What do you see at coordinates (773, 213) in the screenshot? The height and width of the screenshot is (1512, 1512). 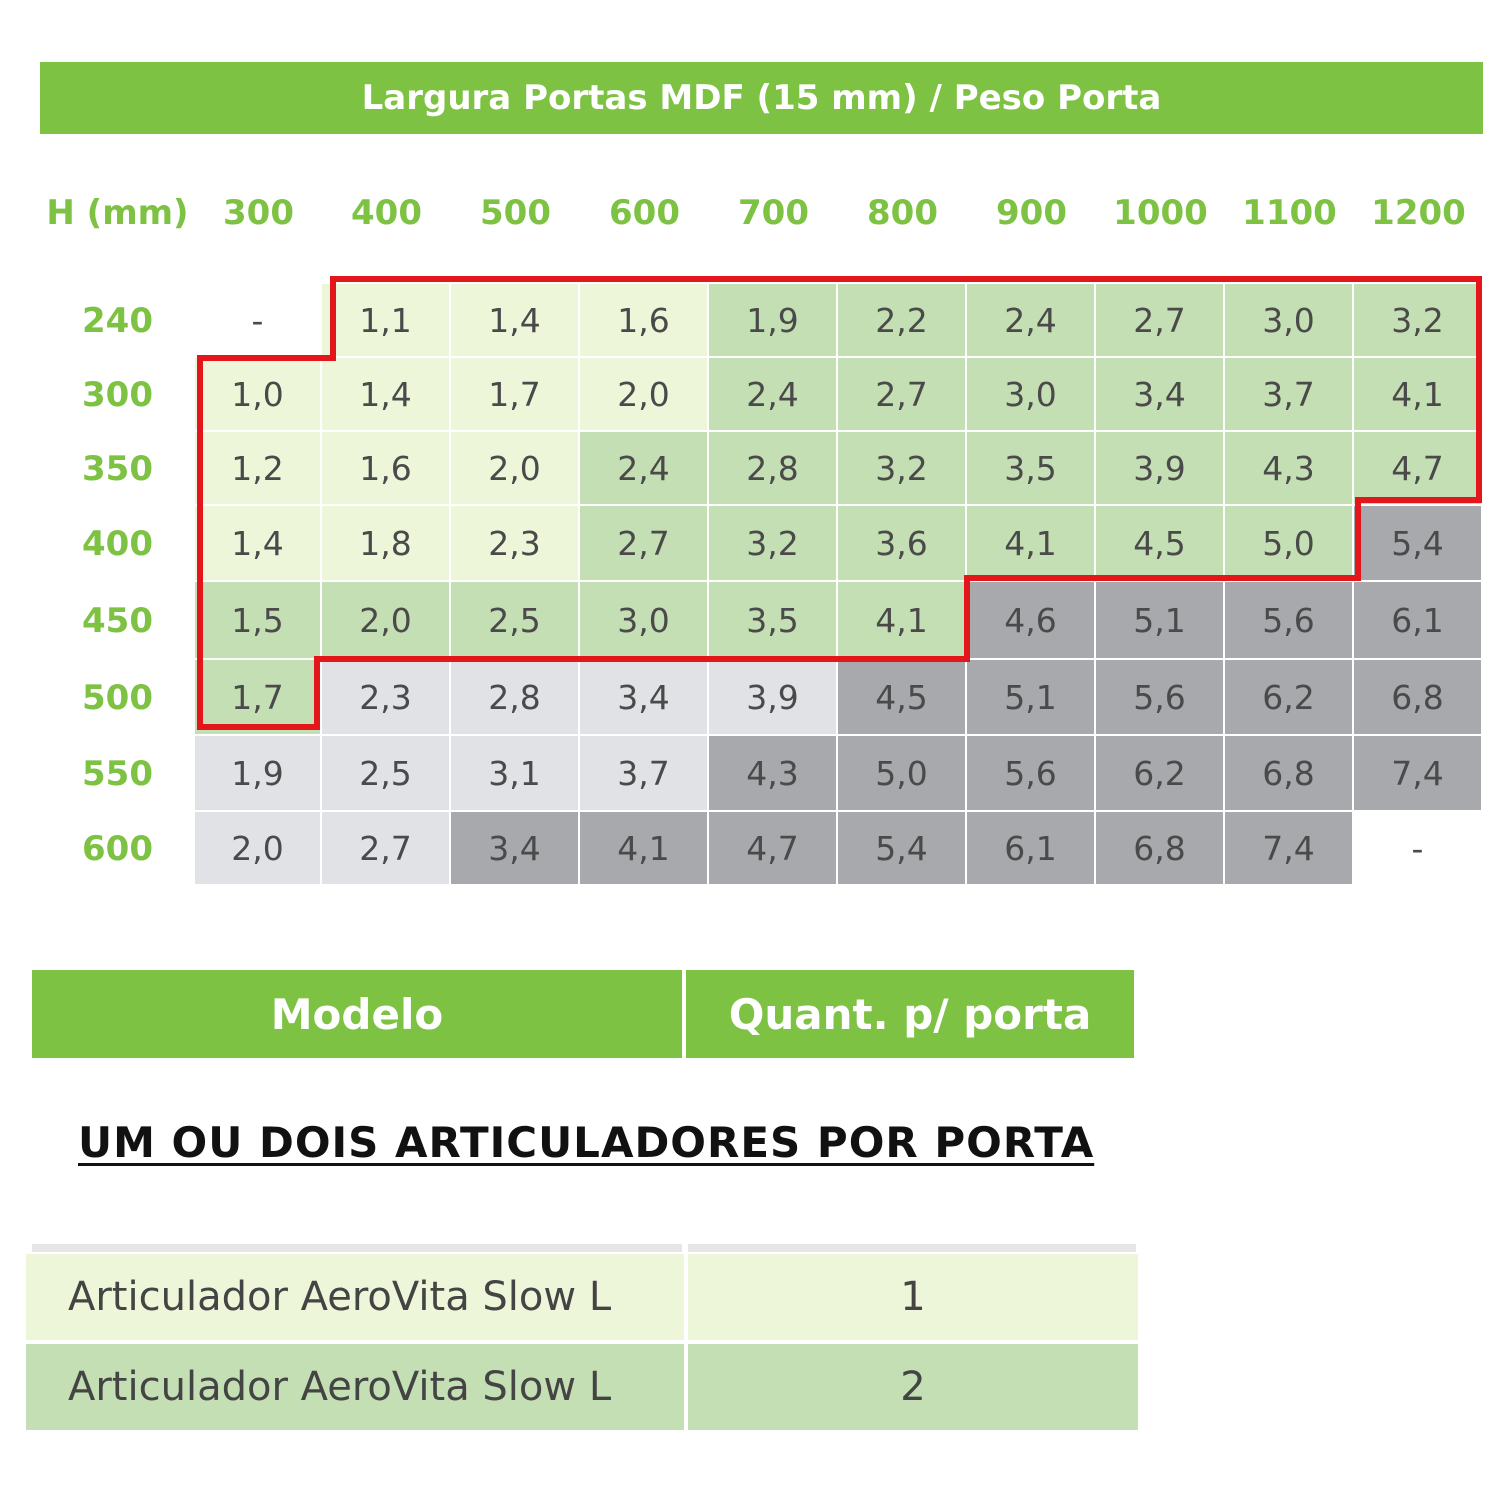 I see `width-header-700: 700` at bounding box center [773, 213].